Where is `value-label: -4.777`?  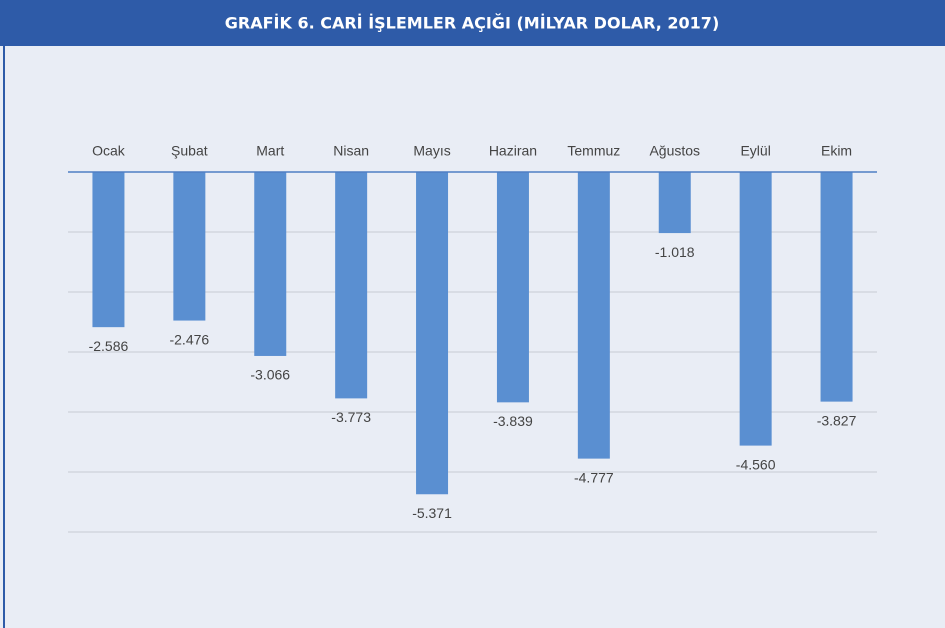 value-label: -4.777 is located at coordinates (594, 477).